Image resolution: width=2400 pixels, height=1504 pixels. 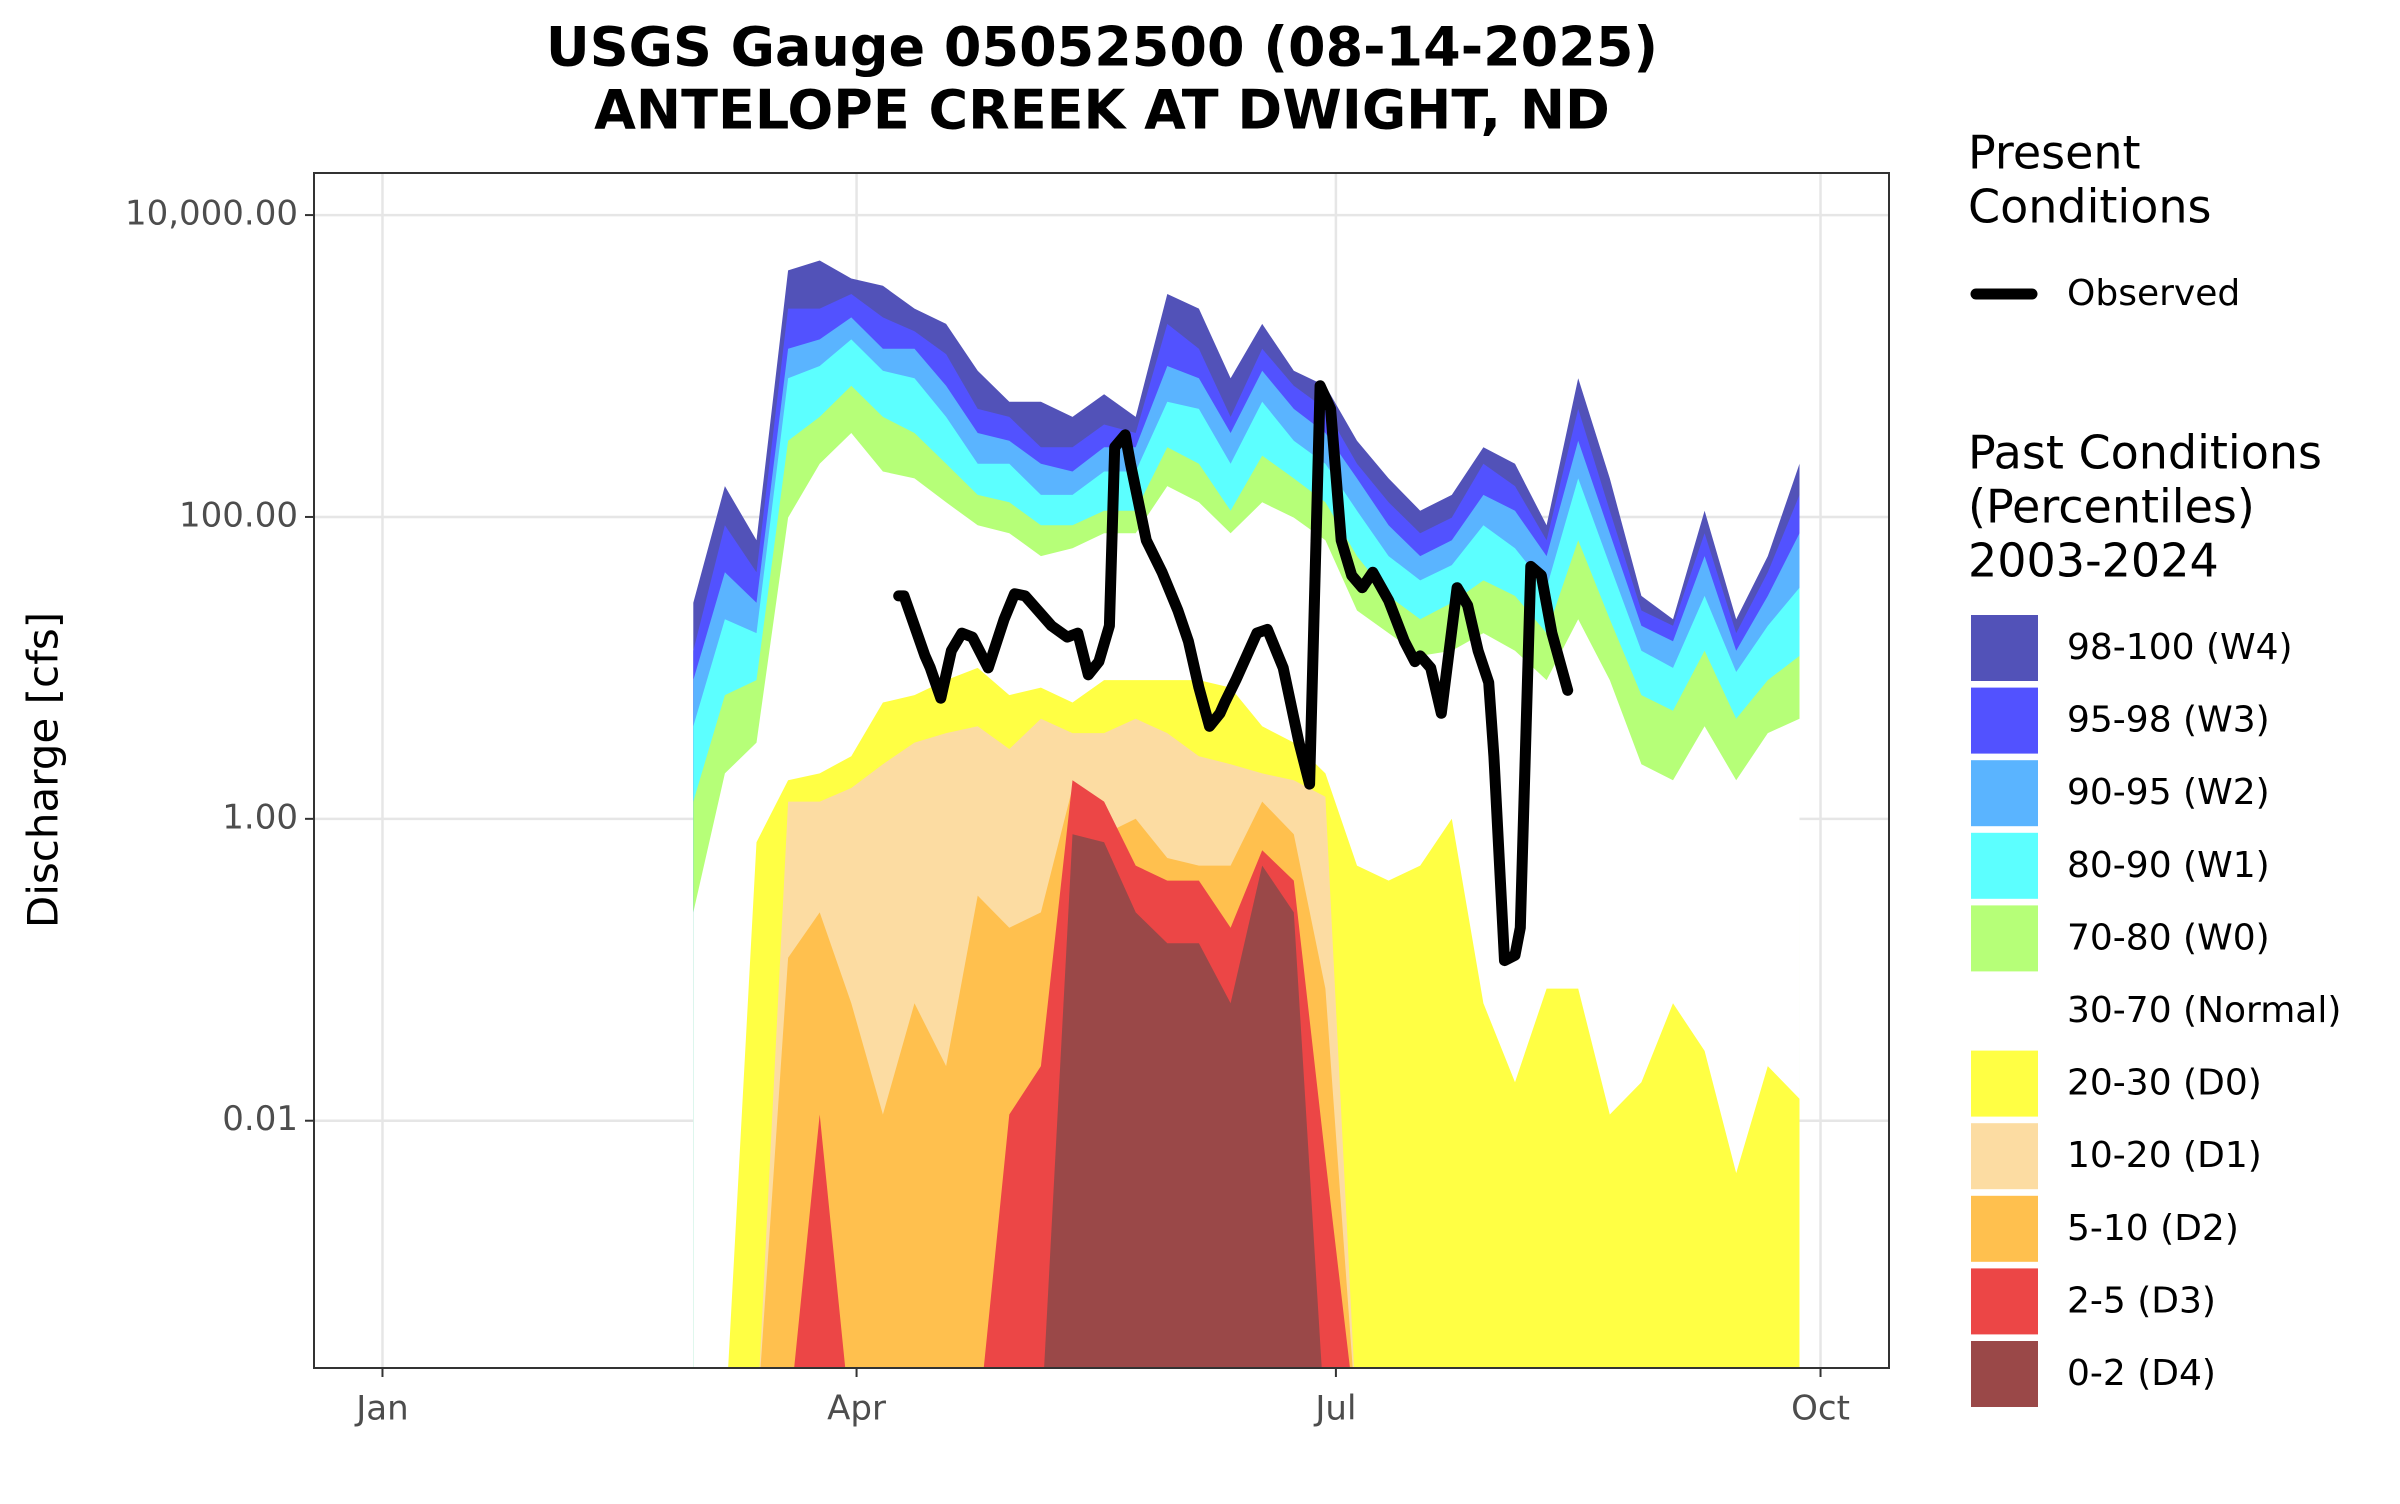 What do you see at coordinates (1820, 1409) in the screenshot?
I see `x-tick-label: Oct` at bounding box center [1820, 1409].